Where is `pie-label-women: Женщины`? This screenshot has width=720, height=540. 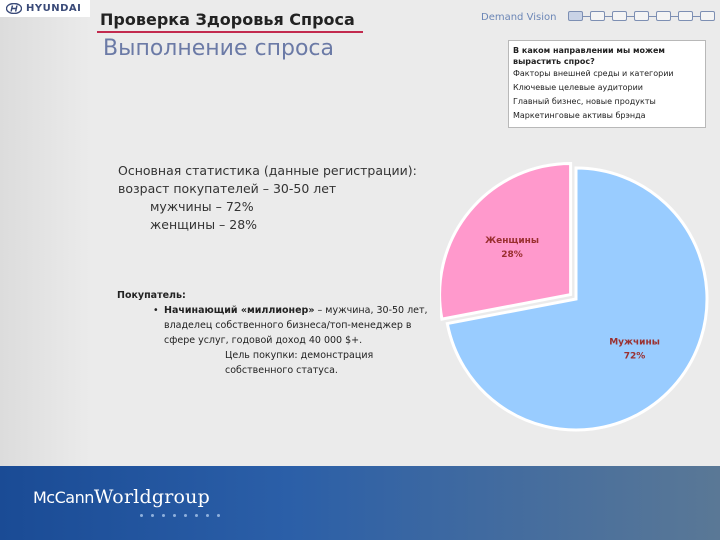
pie-label-women: Женщины is located at coordinates (512, 241).